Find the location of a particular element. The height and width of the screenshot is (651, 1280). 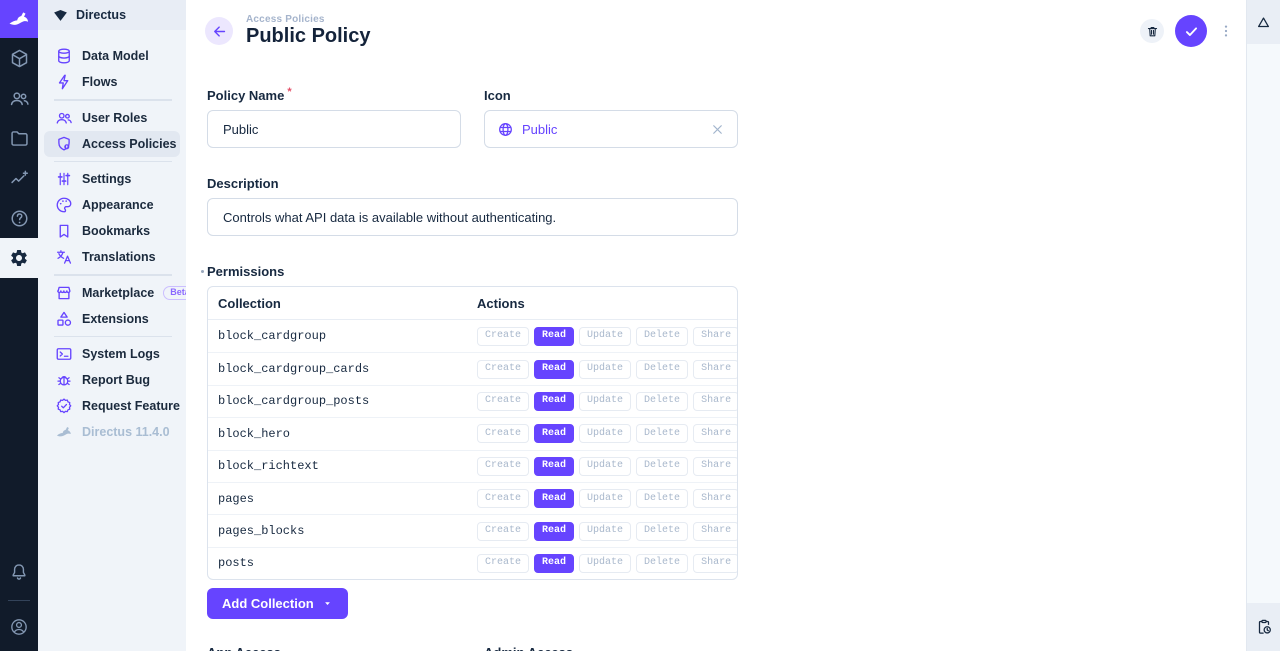

revisions-button is located at coordinates (1263, 627).